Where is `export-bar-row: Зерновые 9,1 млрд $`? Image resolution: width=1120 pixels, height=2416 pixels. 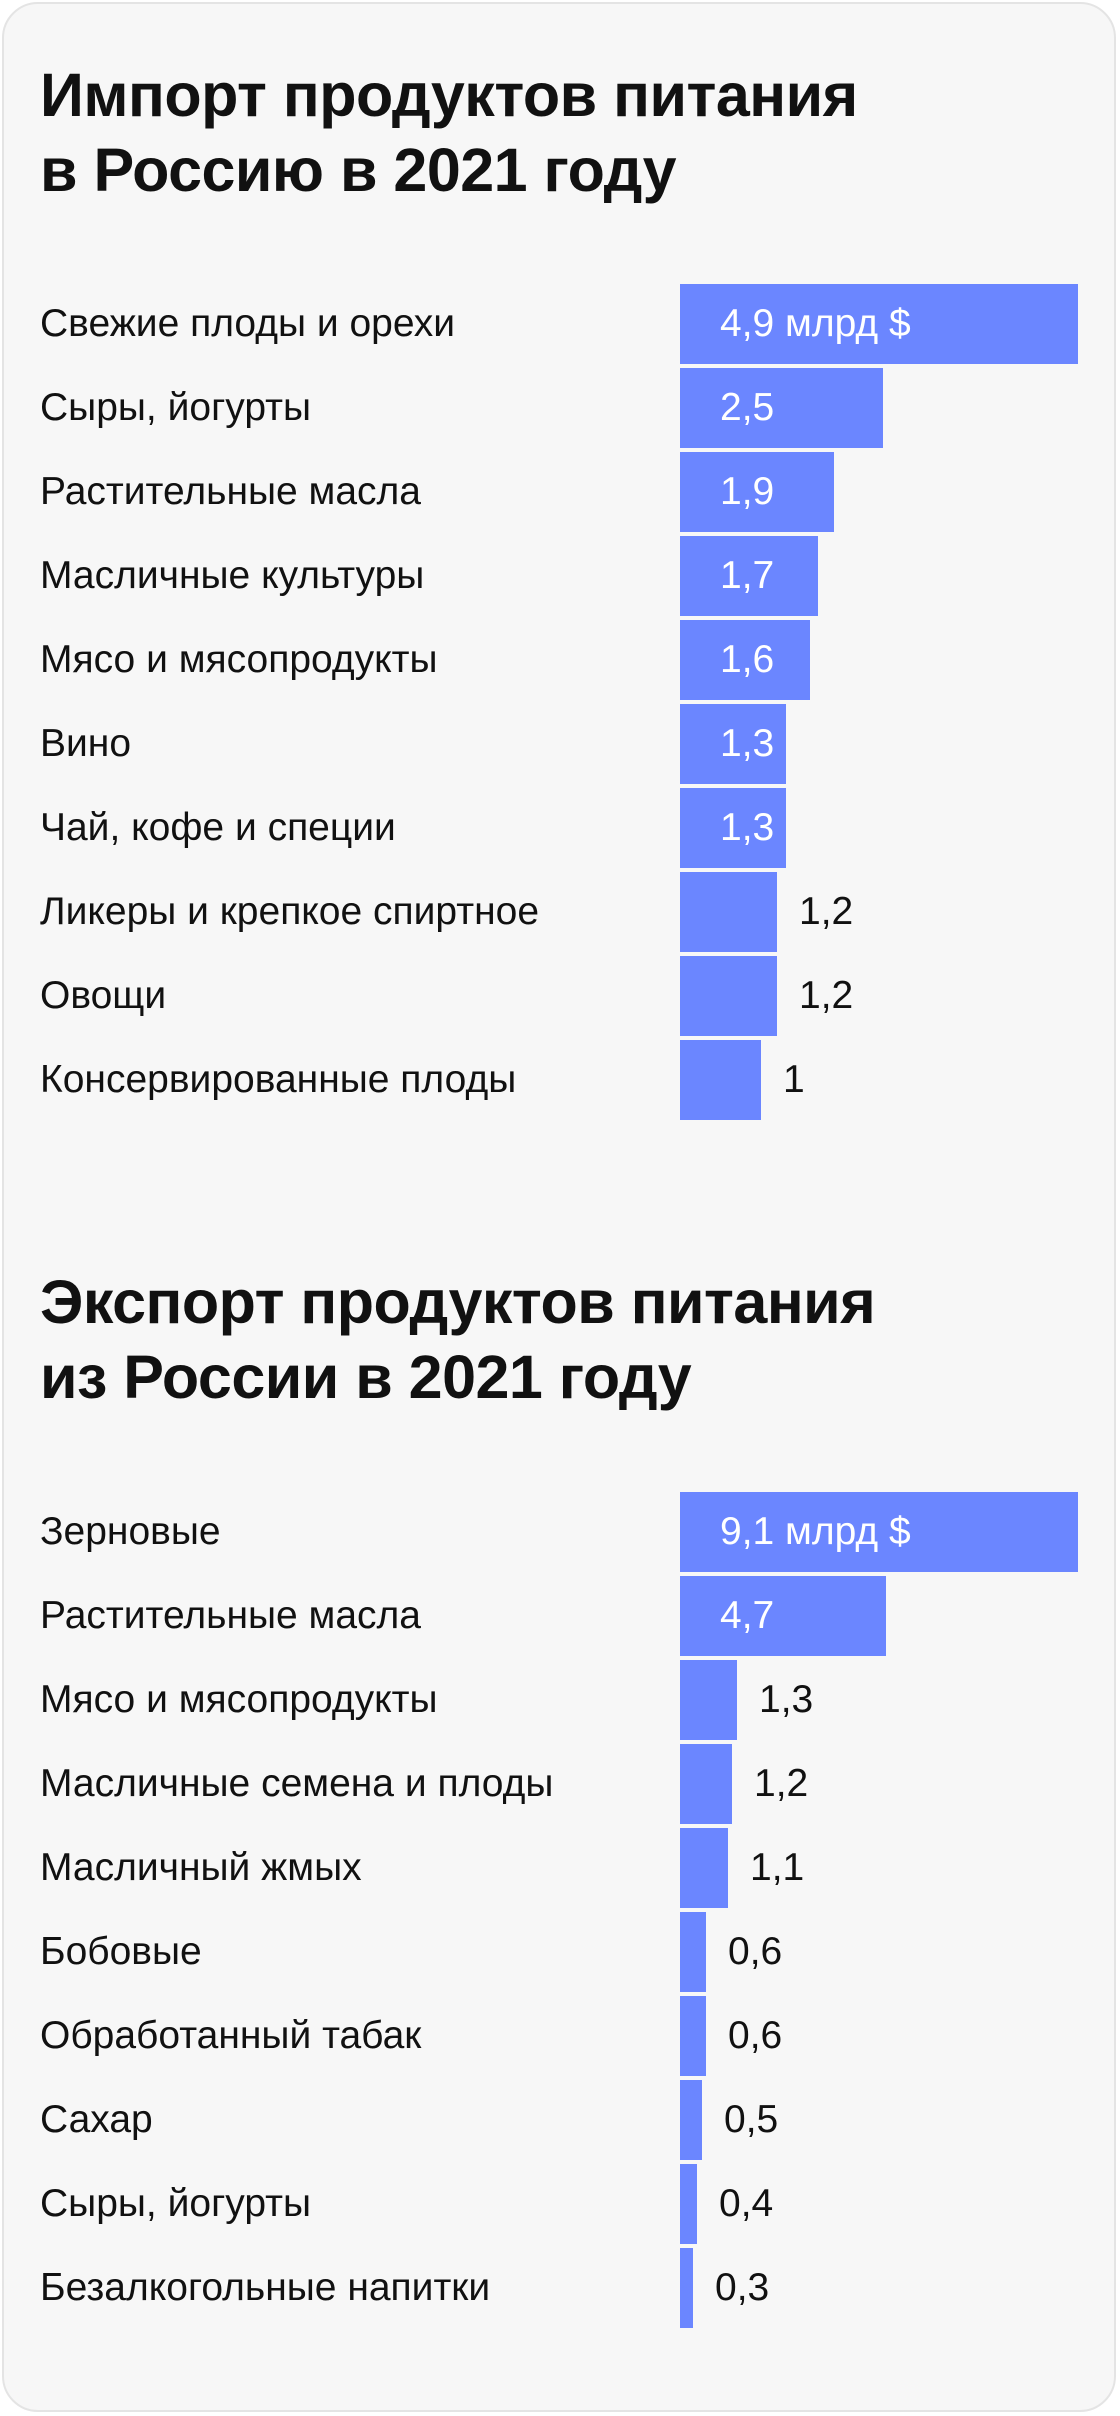
export-bar-row: Зерновые 9,1 млрд $ is located at coordinates (557, 1532).